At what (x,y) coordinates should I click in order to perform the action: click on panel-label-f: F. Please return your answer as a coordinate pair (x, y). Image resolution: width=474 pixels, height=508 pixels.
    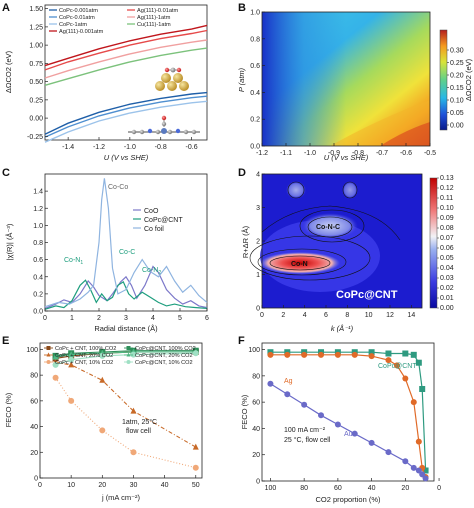
    Looking at the image, I should click on (241, 341).